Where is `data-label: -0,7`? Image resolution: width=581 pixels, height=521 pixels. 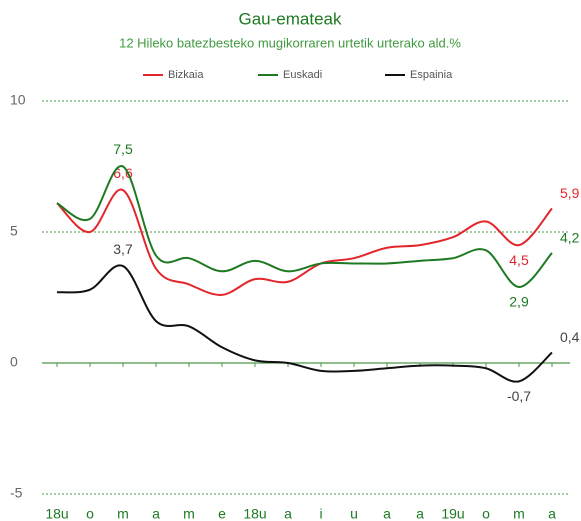 data-label: -0,7 is located at coordinates (519, 396).